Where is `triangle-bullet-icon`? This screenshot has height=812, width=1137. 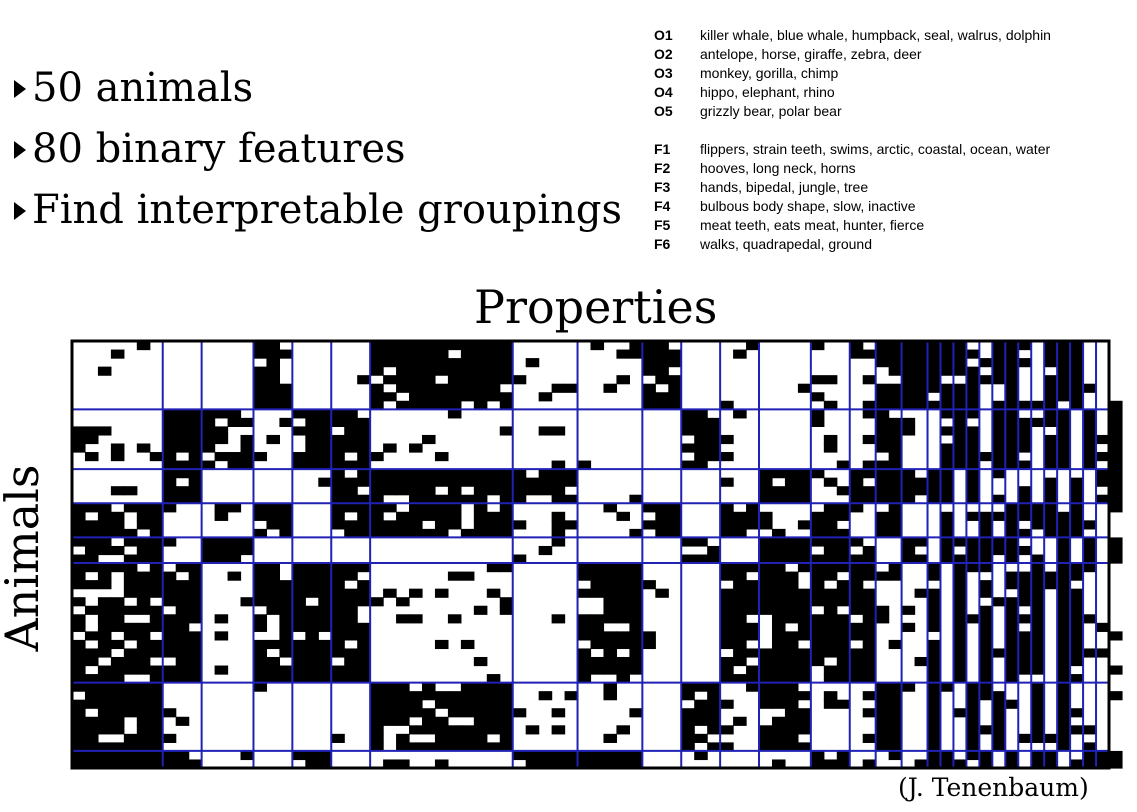
triangle-bullet-icon is located at coordinates (20, 88).